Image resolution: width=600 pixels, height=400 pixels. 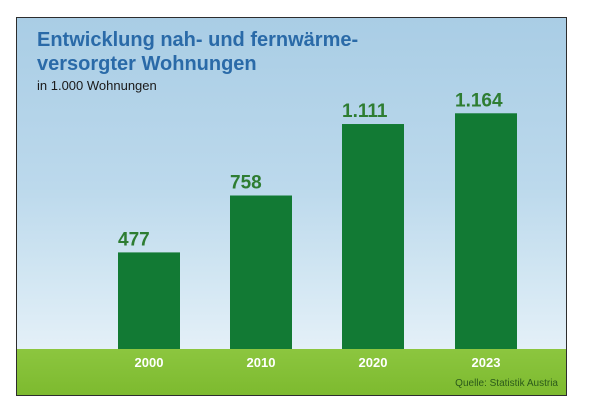 What do you see at coordinates (479, 100) in the screenshot?
I see `value-label-2023: 1.164` at bounding box center [479, 100].